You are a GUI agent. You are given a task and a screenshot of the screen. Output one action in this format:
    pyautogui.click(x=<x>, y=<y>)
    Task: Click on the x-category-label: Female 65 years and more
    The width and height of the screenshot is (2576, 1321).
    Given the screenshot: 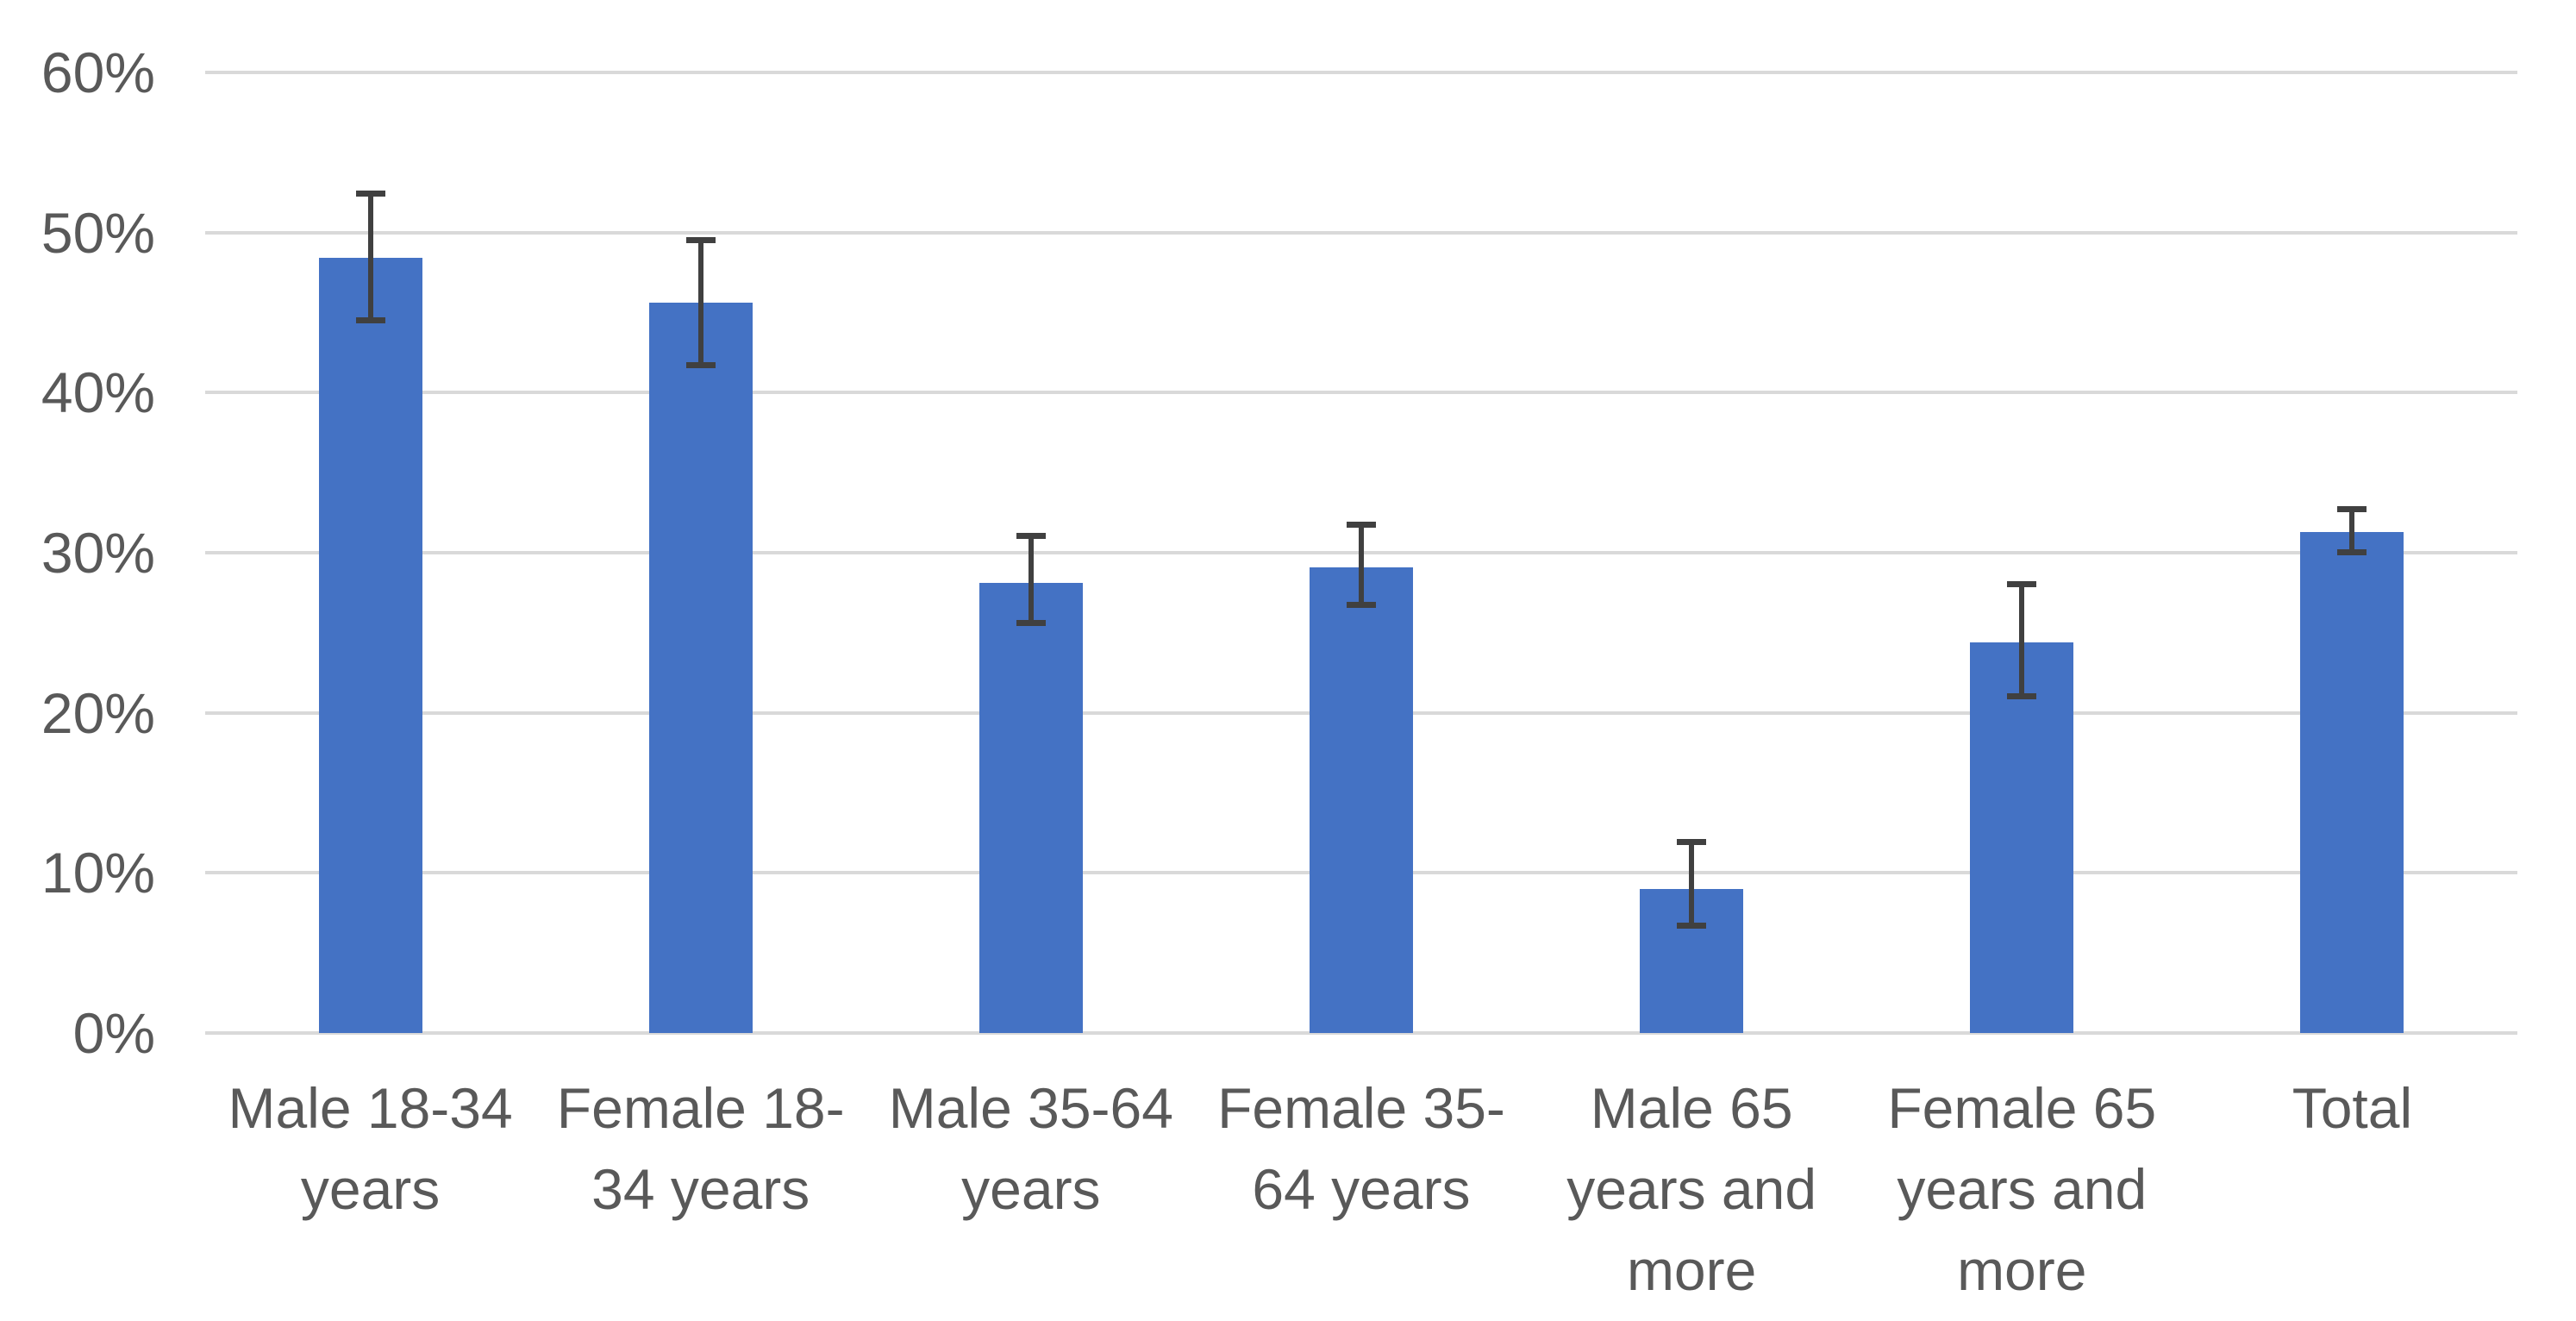 What is the action you would take?
    pyautogui.click(x=2022, y=1189)
    